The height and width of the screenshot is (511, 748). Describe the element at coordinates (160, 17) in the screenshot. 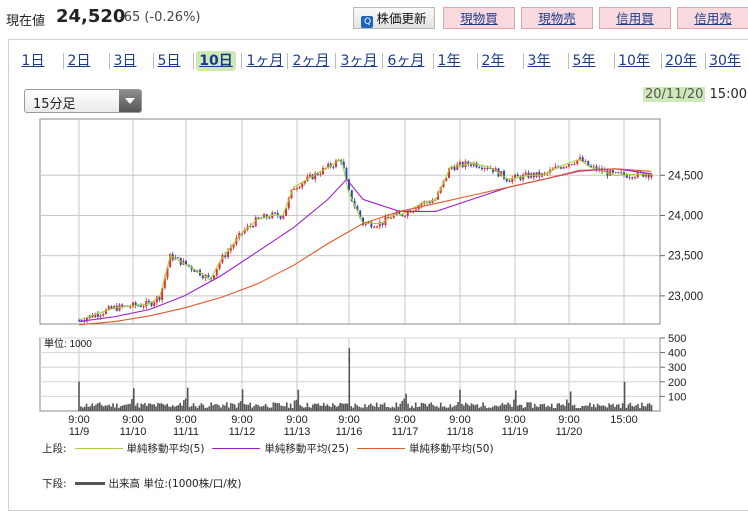

I see `price-change: -65 (-0.26%)` at that location.